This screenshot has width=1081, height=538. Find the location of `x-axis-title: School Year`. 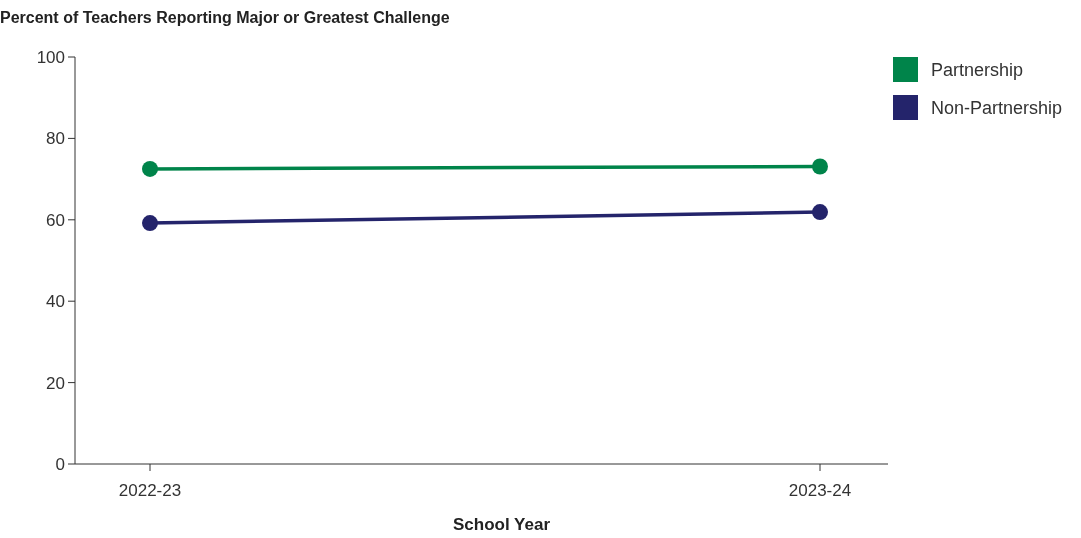

x-axis-title: School Year is located at coordinates (501, 524).